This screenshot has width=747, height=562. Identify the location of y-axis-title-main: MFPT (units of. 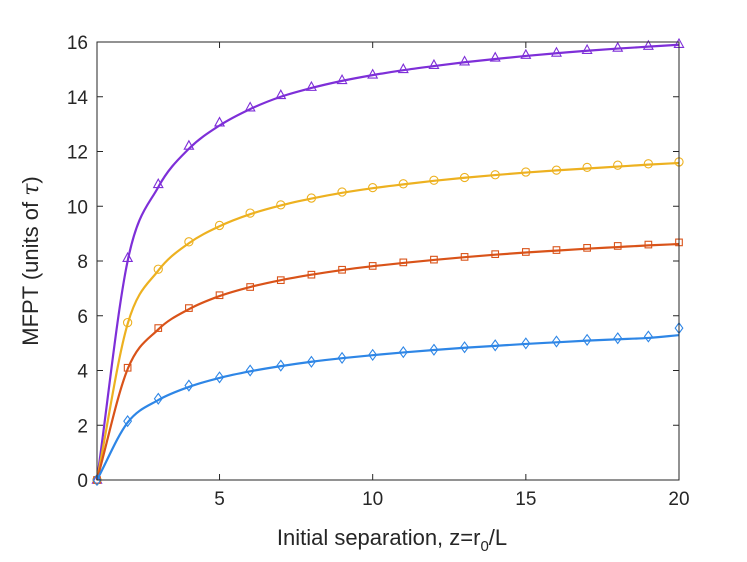
(30, 271).